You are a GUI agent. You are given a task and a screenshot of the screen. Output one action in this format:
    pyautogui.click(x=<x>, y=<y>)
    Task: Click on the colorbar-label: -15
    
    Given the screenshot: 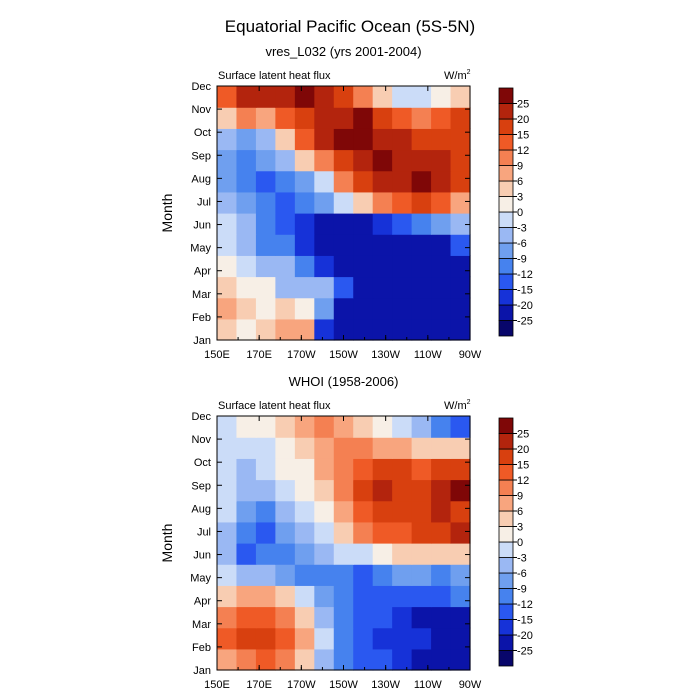 What is the action you would take?
    pyautogui.click(x=525, y=621)
    